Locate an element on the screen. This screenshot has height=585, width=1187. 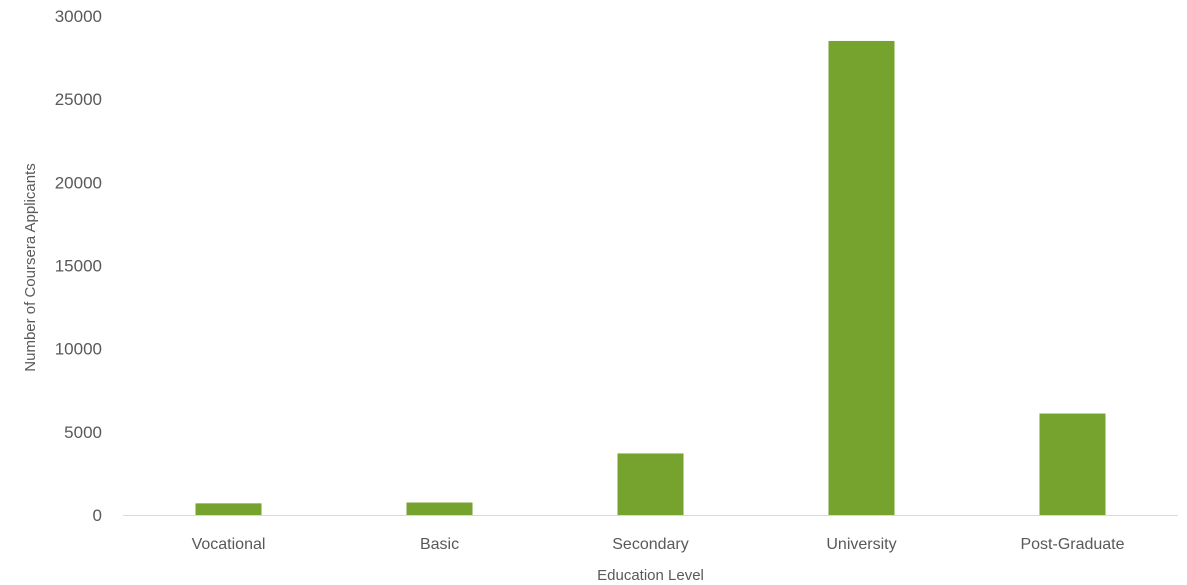
x-tick-label: Secondary is located at coordinates (650, 544).